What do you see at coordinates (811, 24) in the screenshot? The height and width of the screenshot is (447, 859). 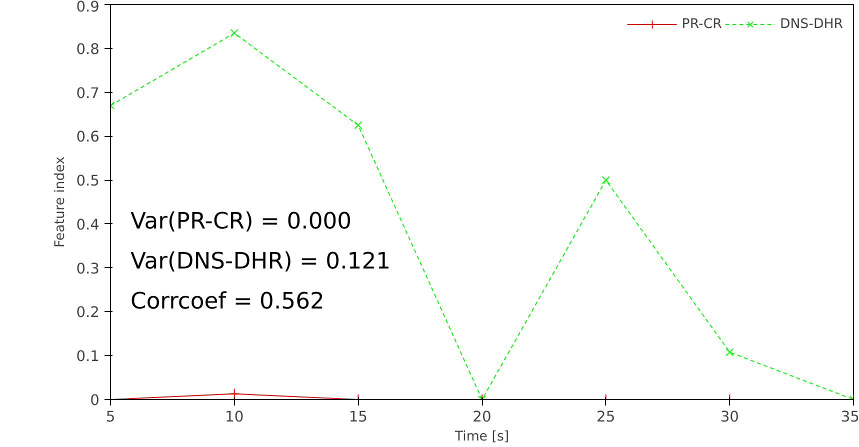 I see `legend-label: DNS-DHR` at bounding box center [811, 24].